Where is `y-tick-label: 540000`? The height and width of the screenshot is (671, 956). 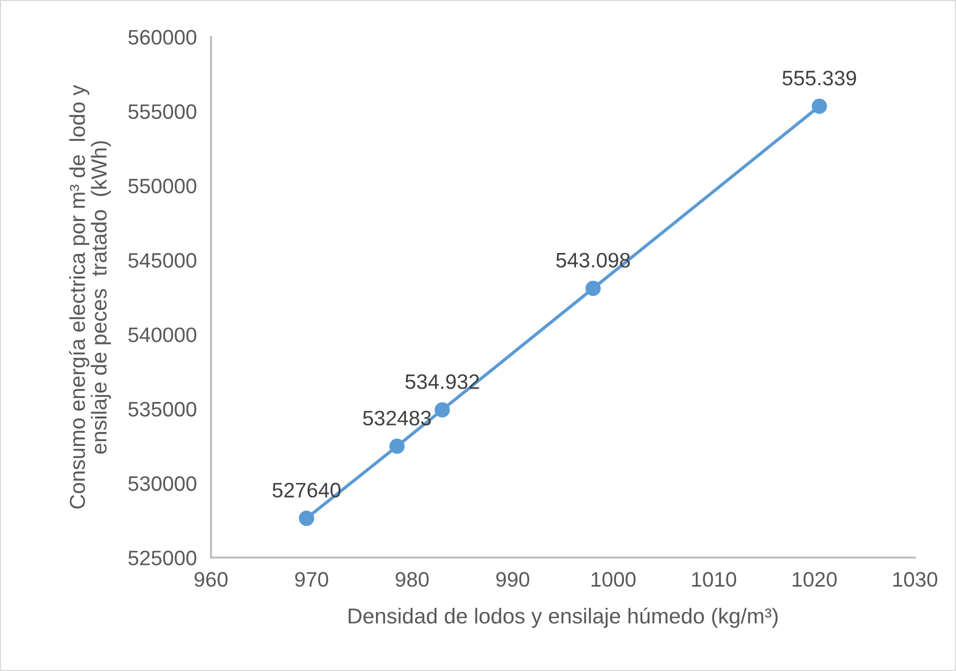 y-tick-label: 540000 is located at coordinates (162, 334).